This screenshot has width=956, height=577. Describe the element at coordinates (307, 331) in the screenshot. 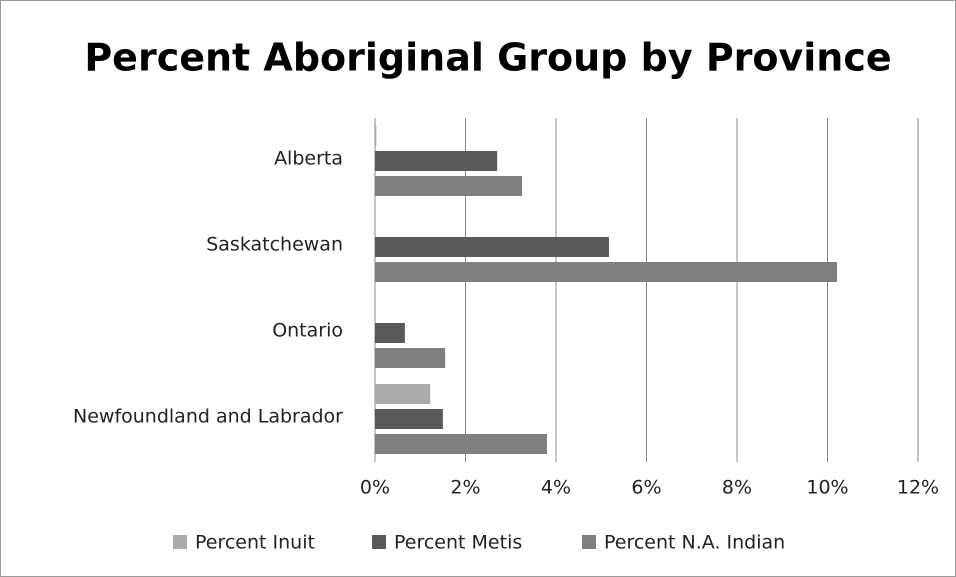

I see `y-tick-label: Ontario` at that location.